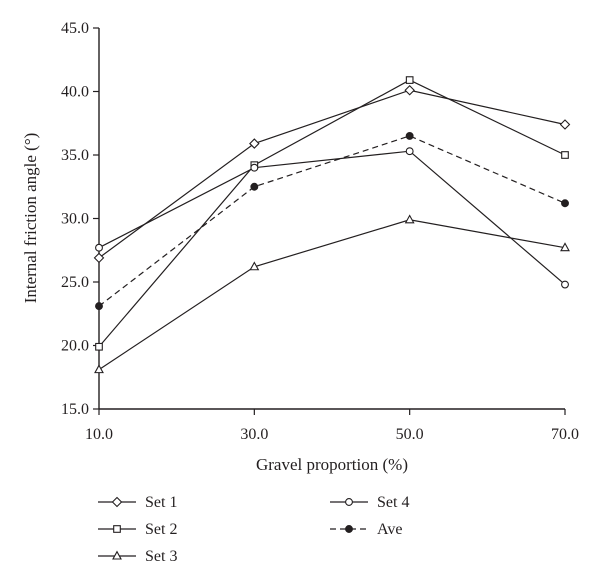  I want to click on y-axis-title: Internal friction angle (°), so click(30, 218).